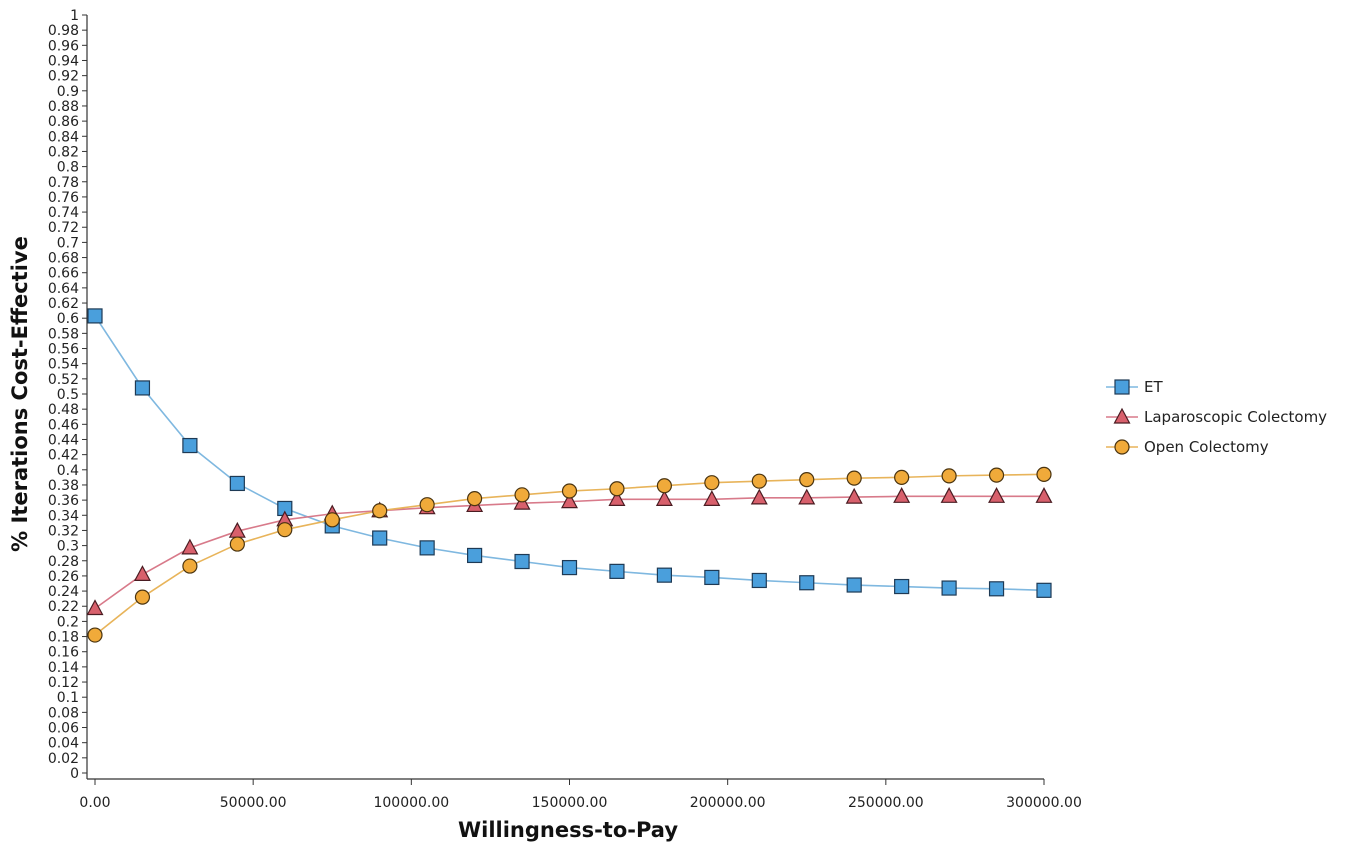 The width and height of the screenshot is (1360, 846). What do you see at coordinates (63, 683) in the screenshot?
I see `y-tick-label: 0.12` at bounding box center [63, 683].